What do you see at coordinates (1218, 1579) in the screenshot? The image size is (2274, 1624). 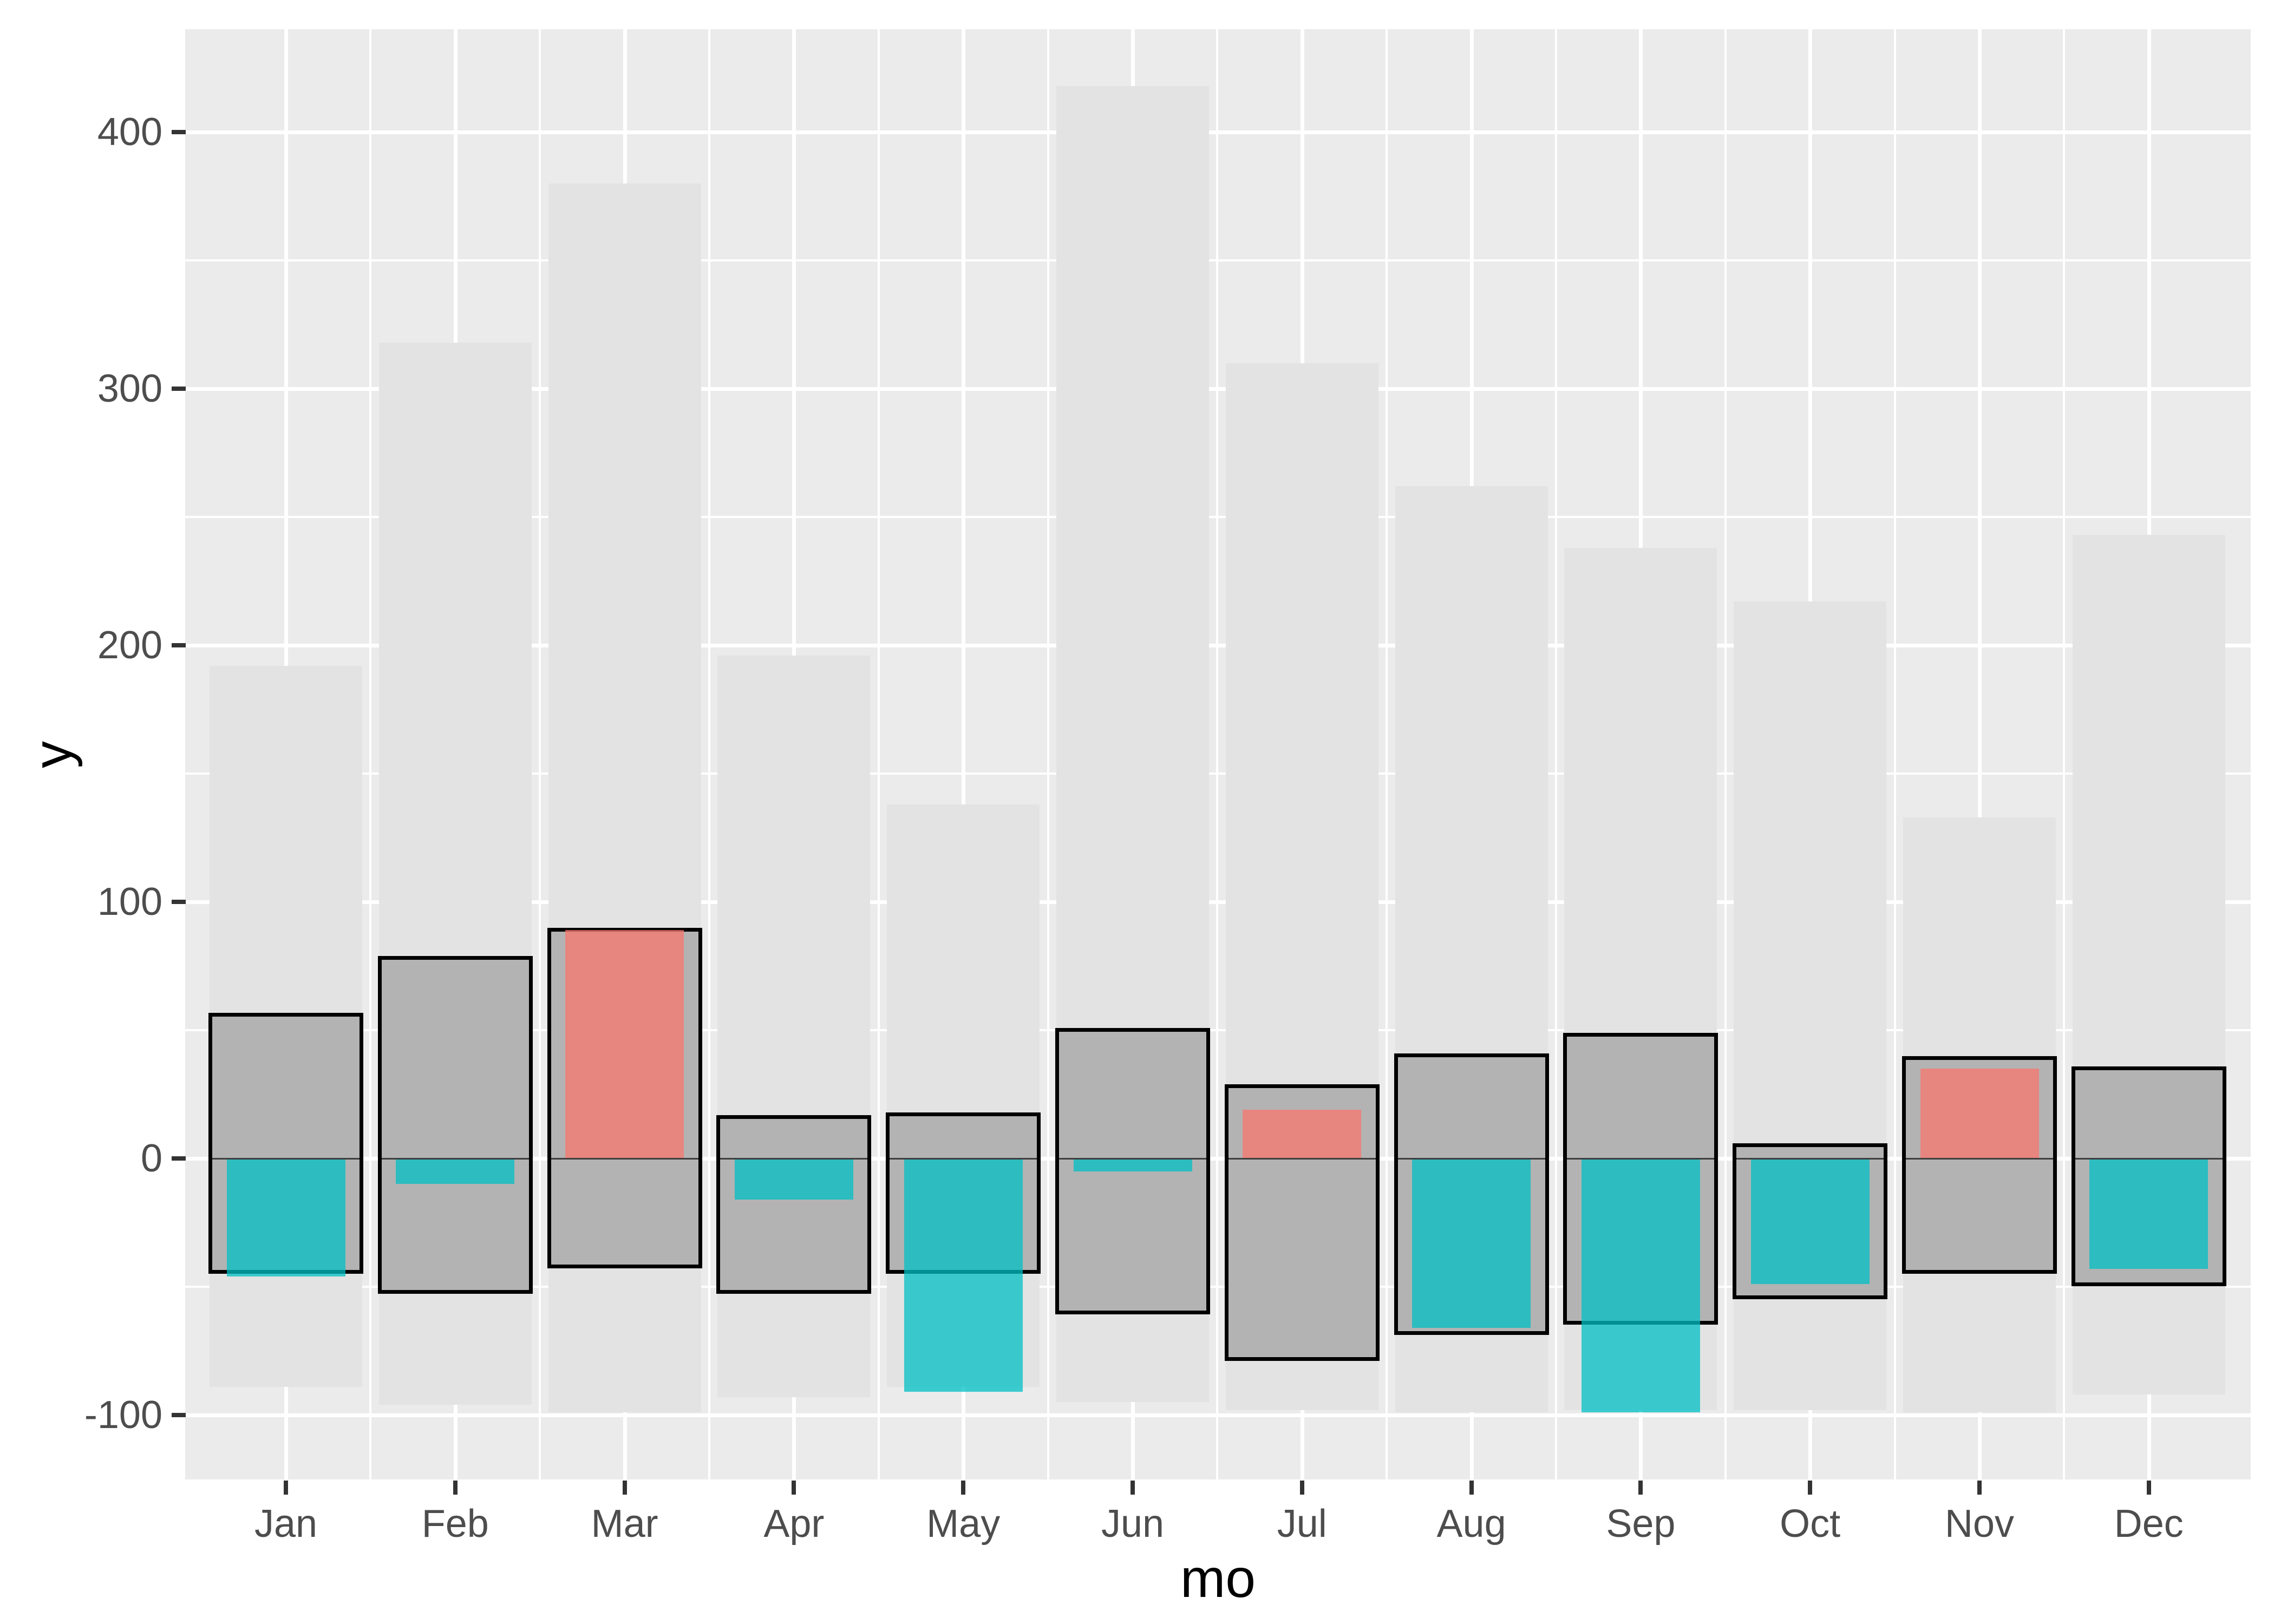 I see `x-axis-title: mo` at bounding box center [1218, 1579].